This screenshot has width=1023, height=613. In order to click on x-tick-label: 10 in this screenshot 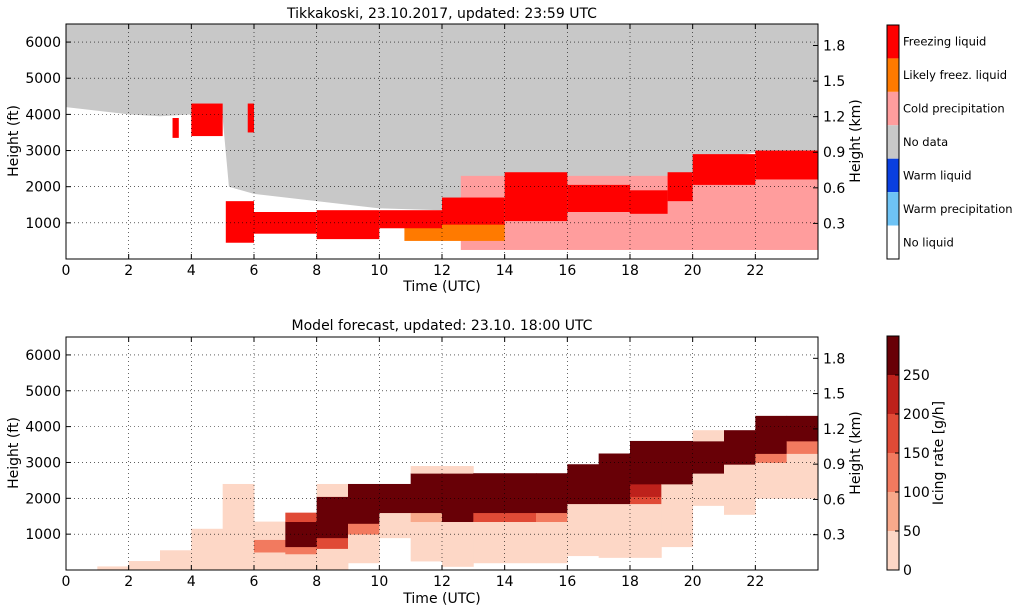, I will do `click(379, 271)`.